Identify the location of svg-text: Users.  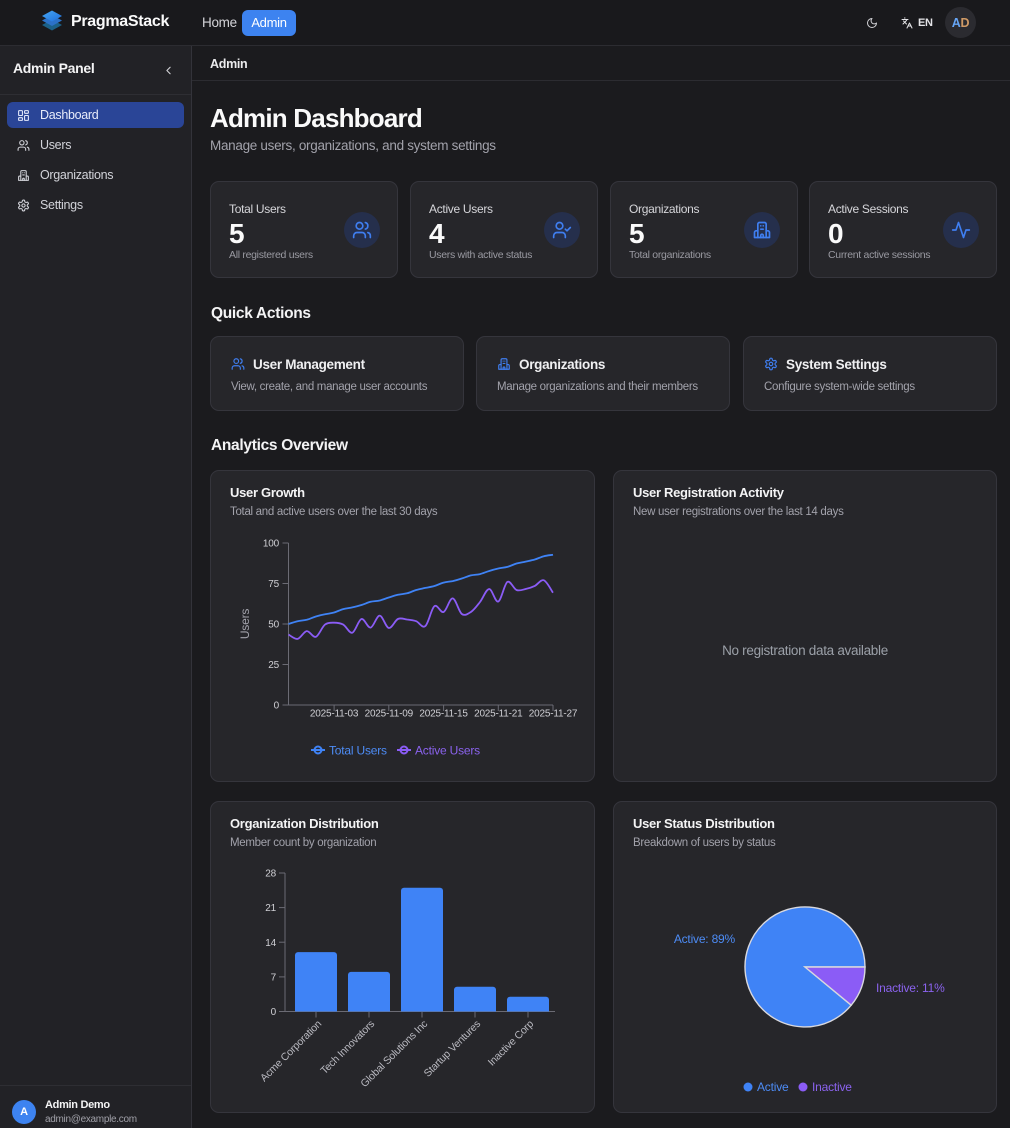
(245, 624).